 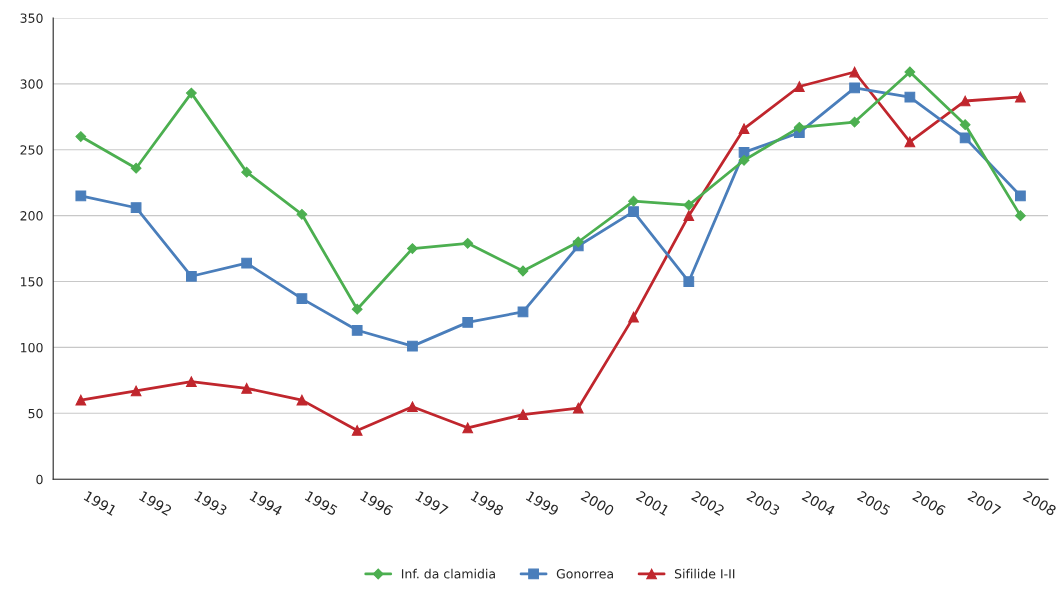 I want to click on x-tick-label: 1997, so click(x=432, y=503).